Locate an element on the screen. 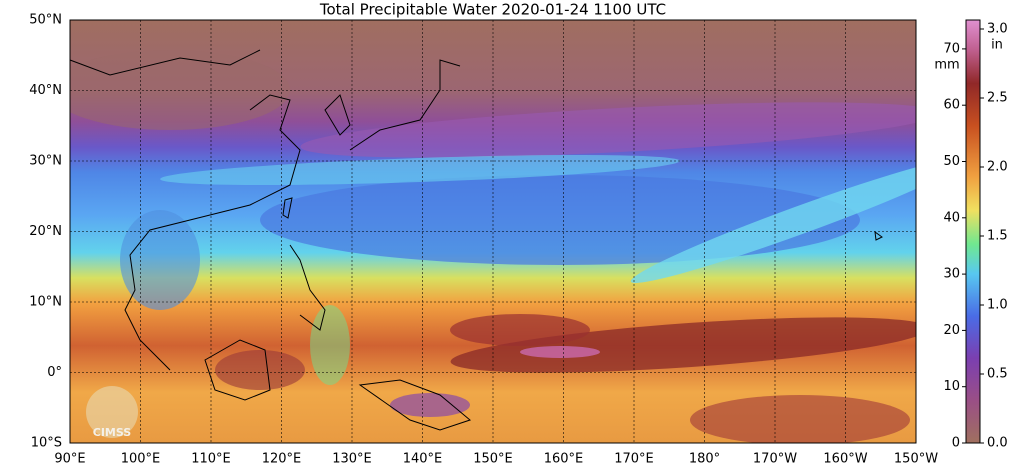 This screenshot has height=469, width=1025. in-tick-label: 1.5 is located at coordinates (997, 236).